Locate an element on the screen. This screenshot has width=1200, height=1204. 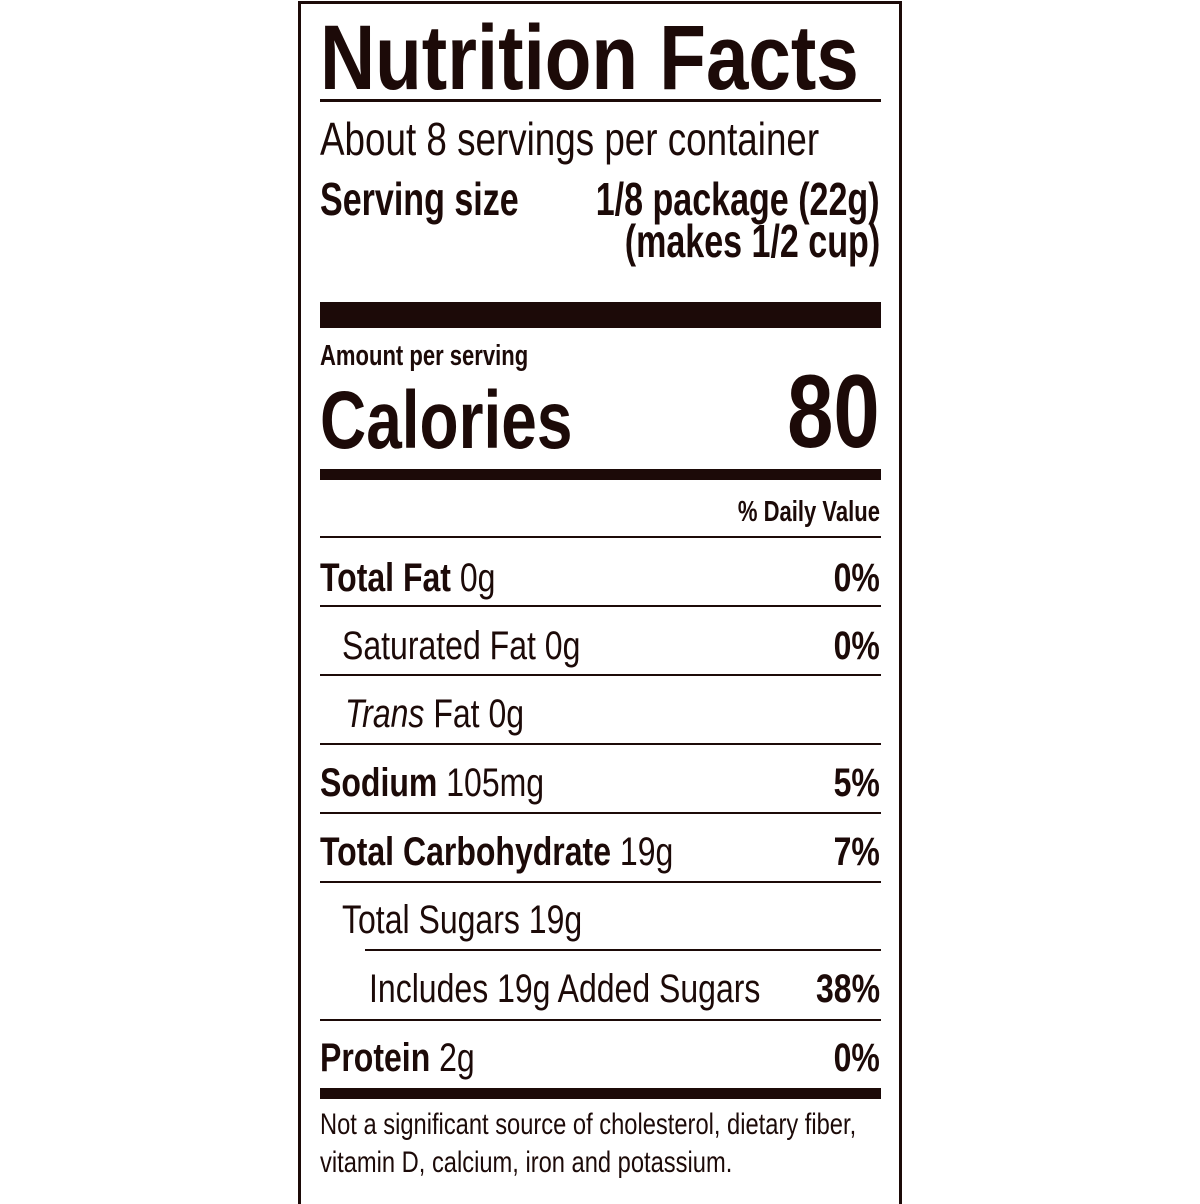
thick-divider is located at coordinates (600, 315).